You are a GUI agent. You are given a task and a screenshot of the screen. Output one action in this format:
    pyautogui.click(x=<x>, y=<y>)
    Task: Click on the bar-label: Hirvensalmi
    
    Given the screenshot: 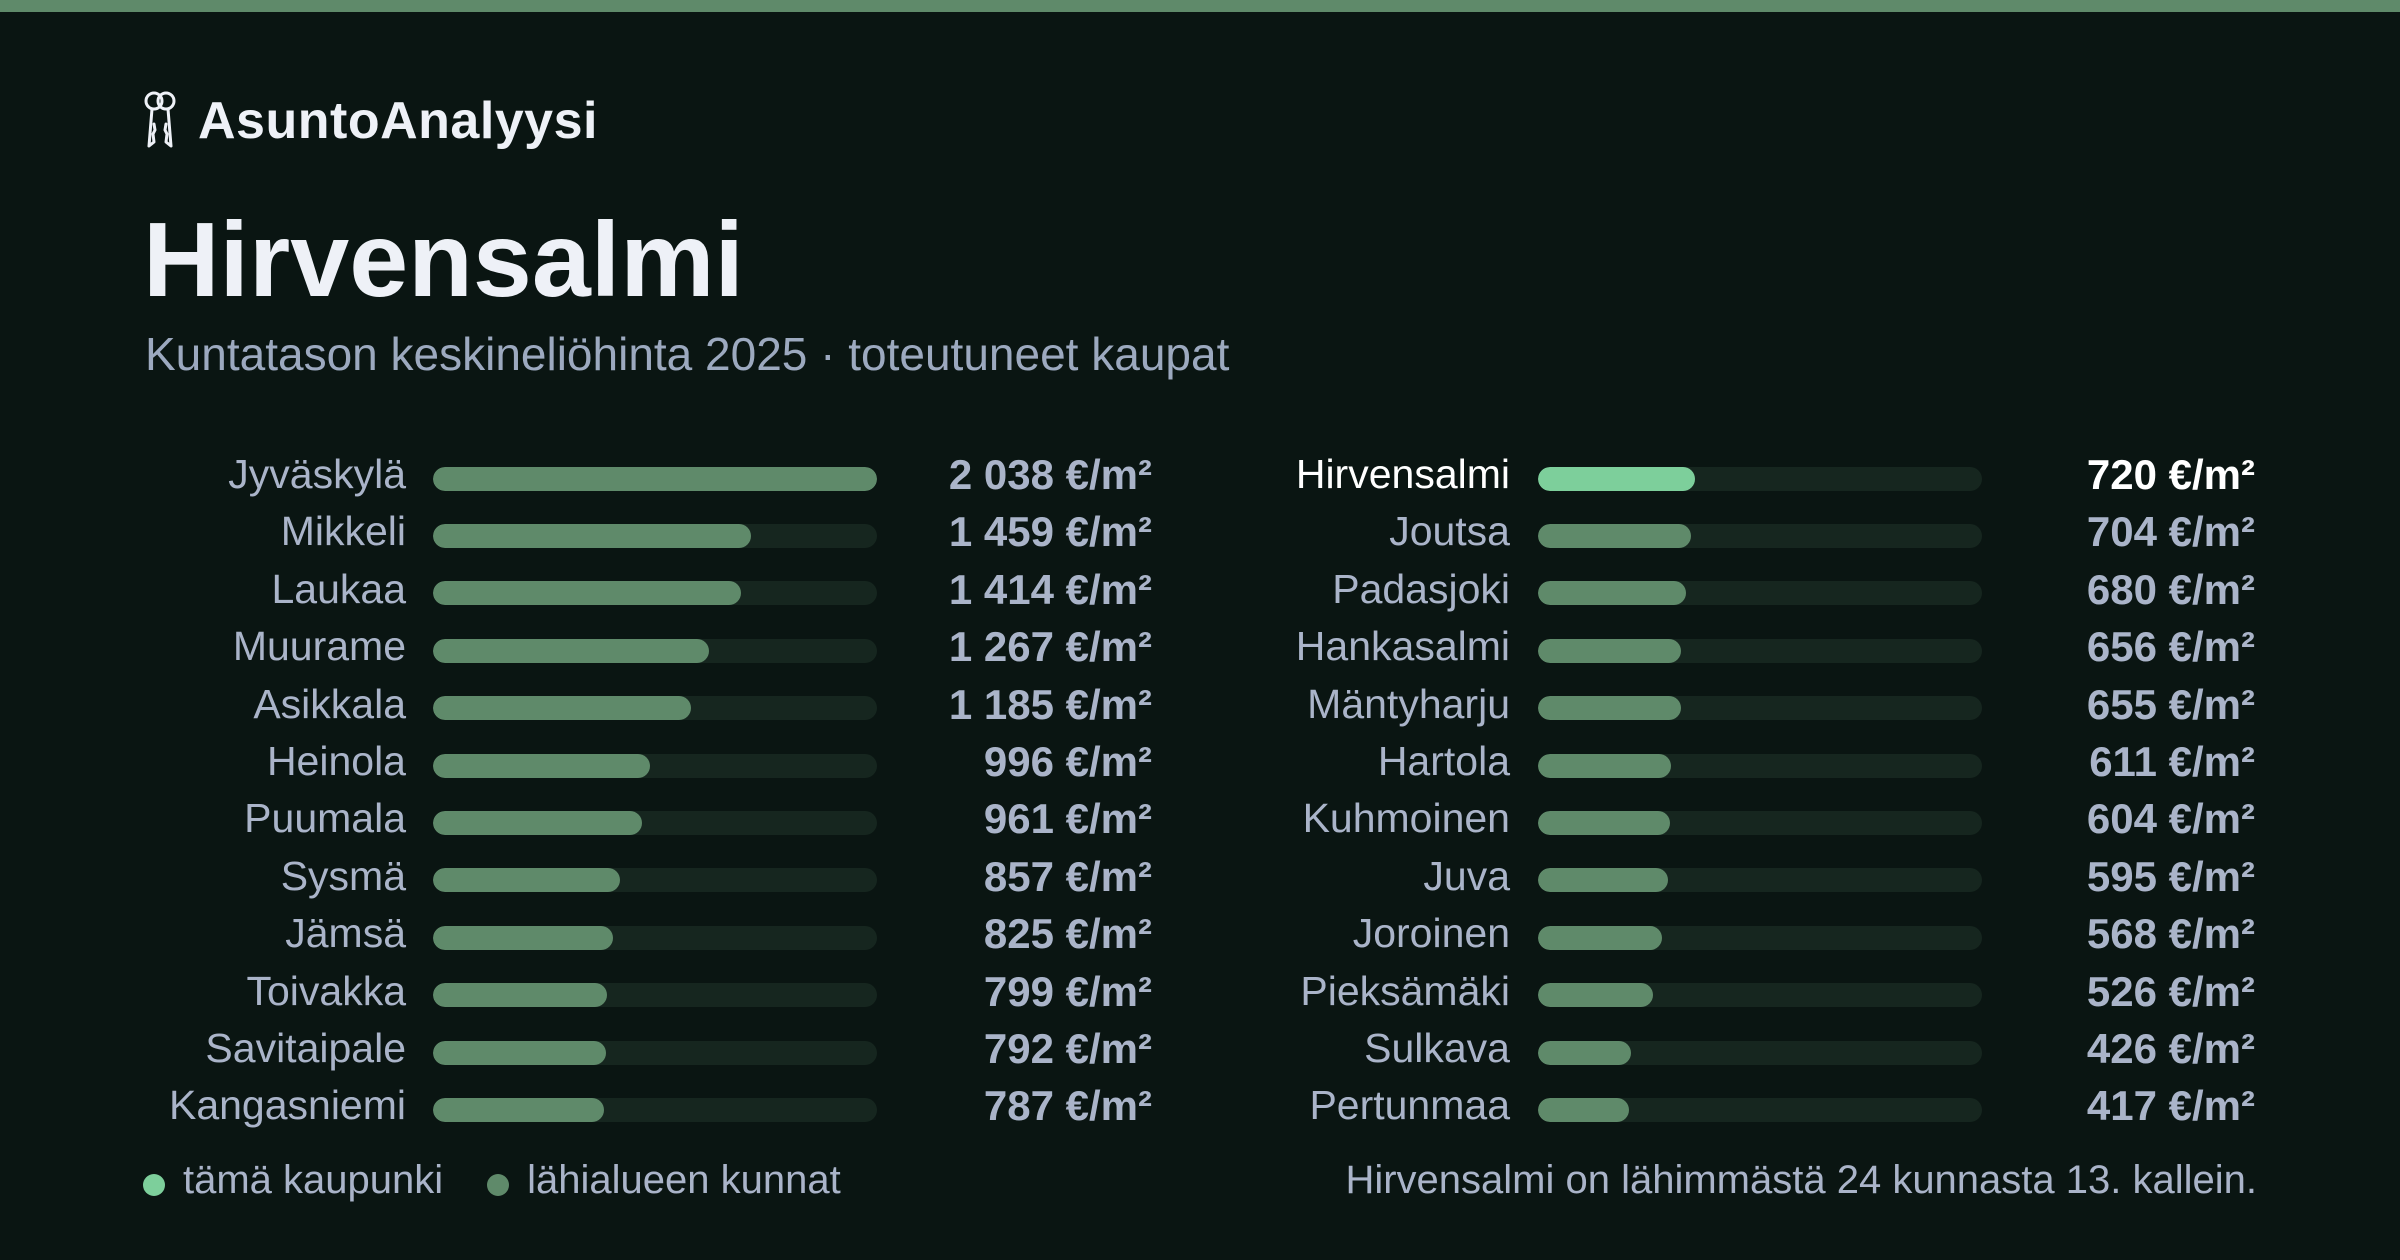 What is the action you would take?
    pyautogui.click(x=1402, y=474)
    